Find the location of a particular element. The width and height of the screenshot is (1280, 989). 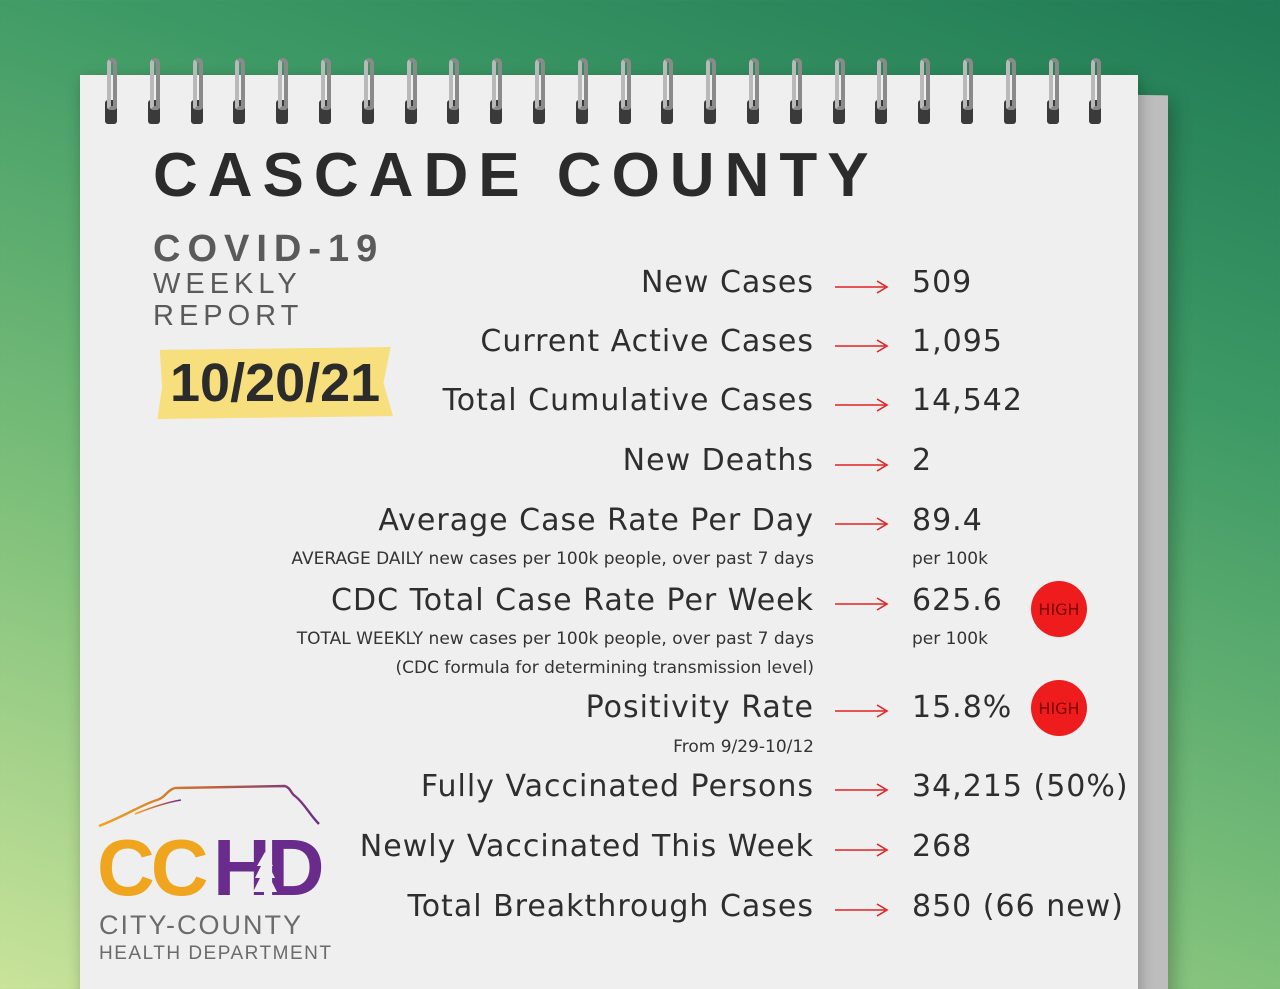

stat-label-new-deaths: New Deaths is located at coordinates (718, 460).